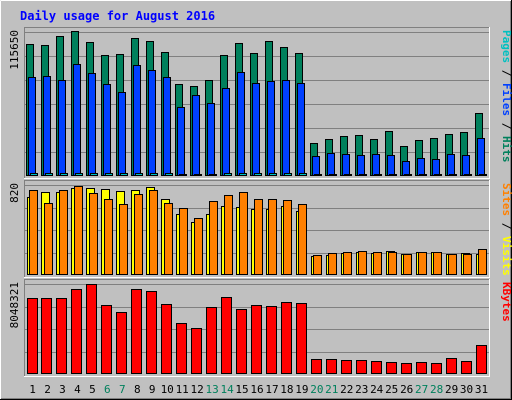  Describe the element at coordinates (107, 389) in the screenshot. I see `day-label-6: 6` at that location.